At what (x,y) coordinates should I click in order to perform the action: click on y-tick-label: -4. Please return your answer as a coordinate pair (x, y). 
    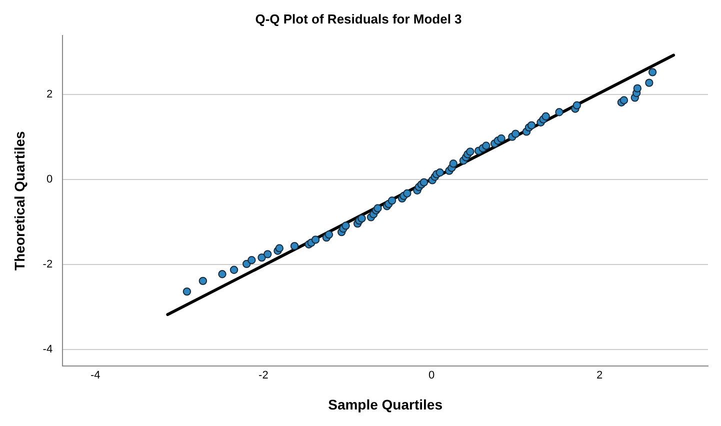
    Looking at the image, I should click on (47, 349).